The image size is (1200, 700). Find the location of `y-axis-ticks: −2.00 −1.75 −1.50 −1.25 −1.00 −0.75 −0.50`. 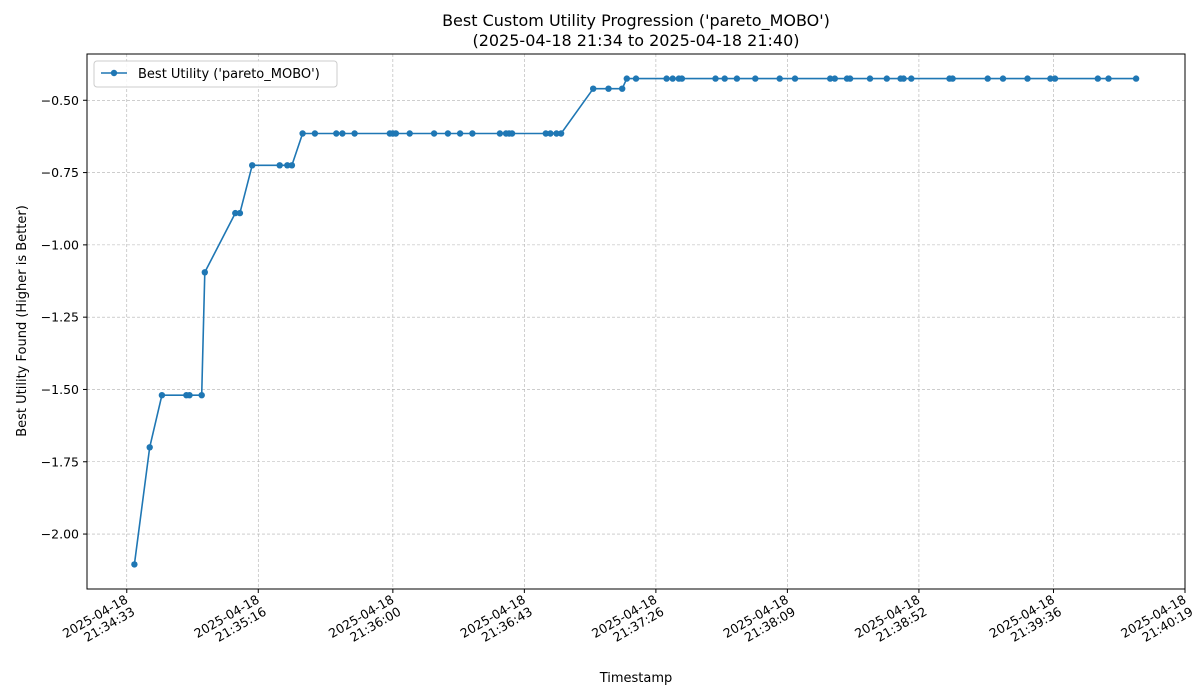

y-axis-ticks: −2.00 −1.75 −1.50 −1.25 −1.00 −0.75 −0.50 is located at coordinates (64, 317).